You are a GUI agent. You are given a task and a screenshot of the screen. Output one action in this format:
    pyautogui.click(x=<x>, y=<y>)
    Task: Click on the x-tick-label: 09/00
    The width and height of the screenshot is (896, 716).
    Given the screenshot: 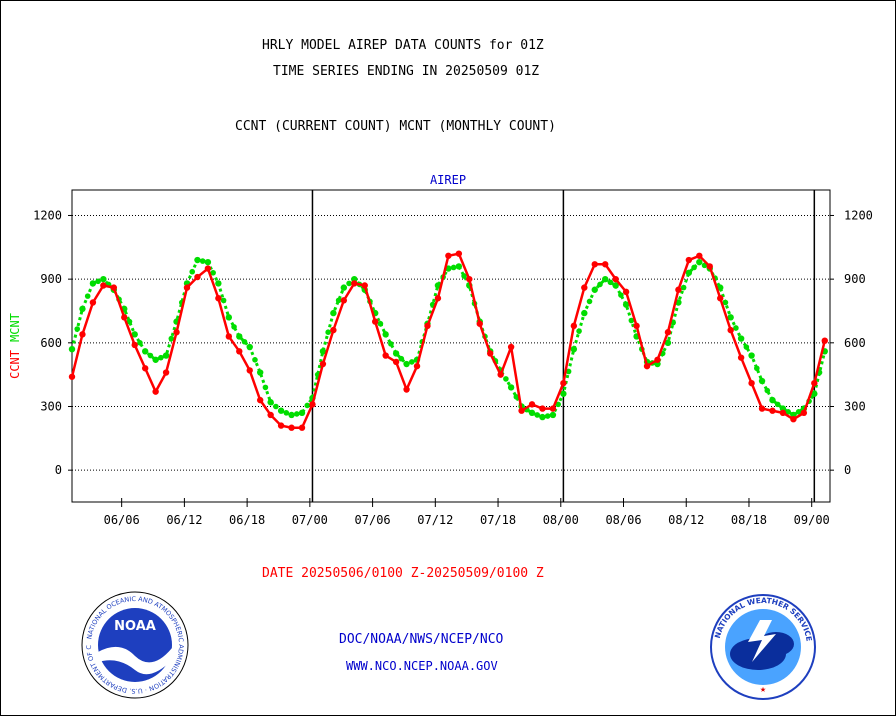 What is the action you would take?
    pyautogui.click(x=812, y=520)
    